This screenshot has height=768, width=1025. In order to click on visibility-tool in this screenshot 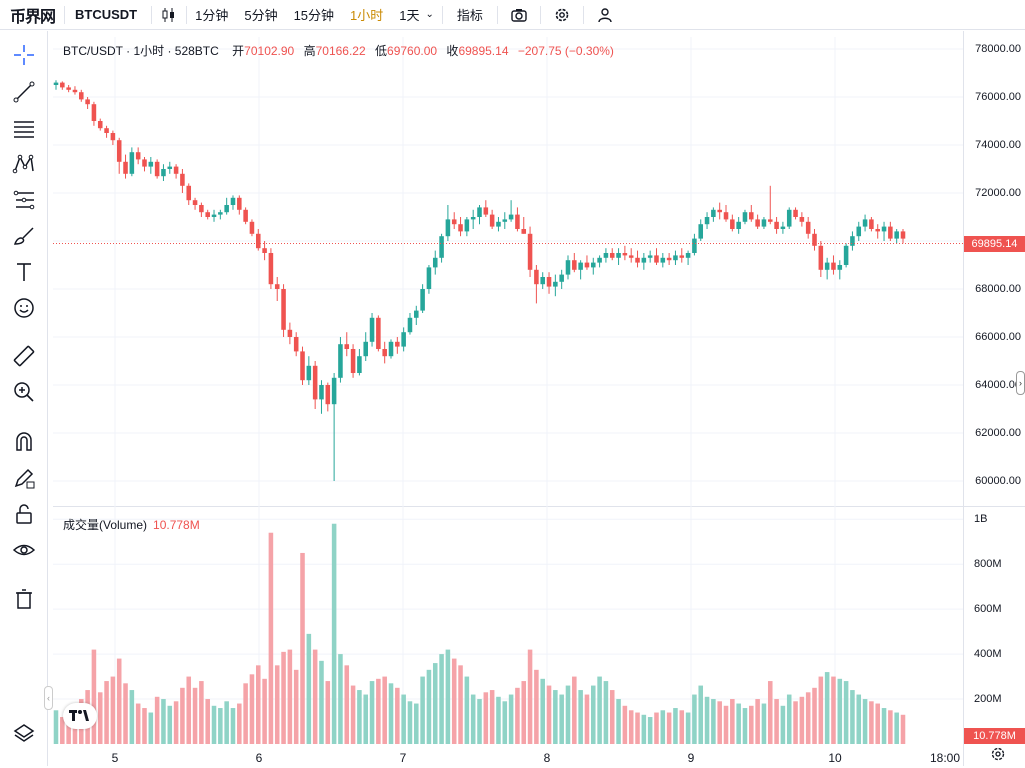, I will do `click(24, 550)`.